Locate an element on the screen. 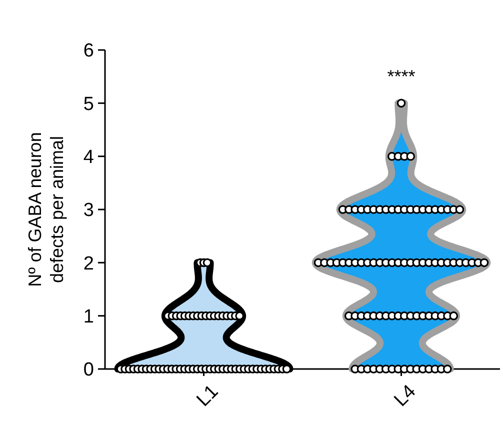 The width and height of the screenshot is (503, 423). y-tick-label: 6 is located at coordinates (88, 51).